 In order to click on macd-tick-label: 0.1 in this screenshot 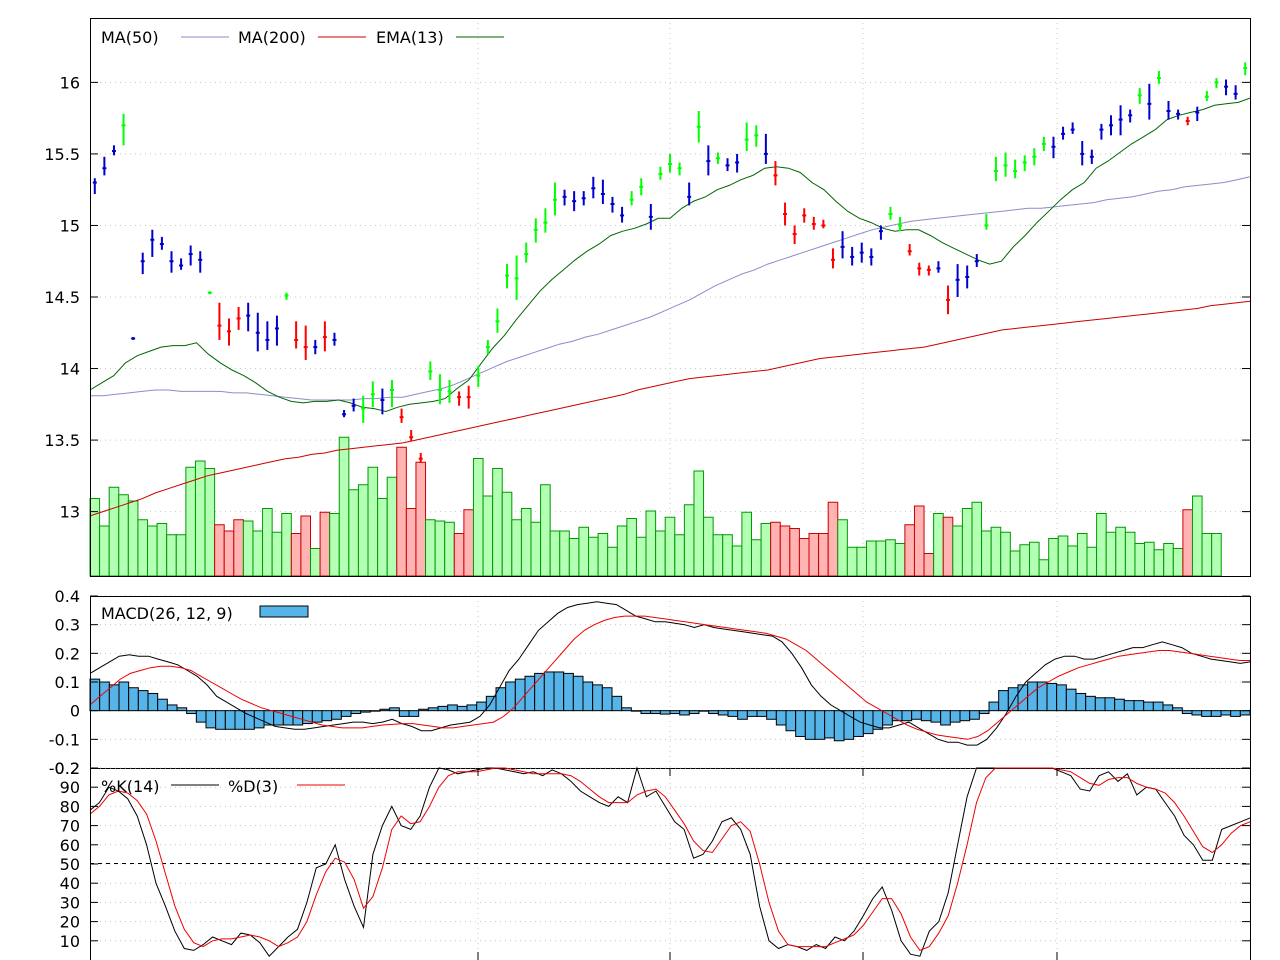, I will do `click(67, 682)`.